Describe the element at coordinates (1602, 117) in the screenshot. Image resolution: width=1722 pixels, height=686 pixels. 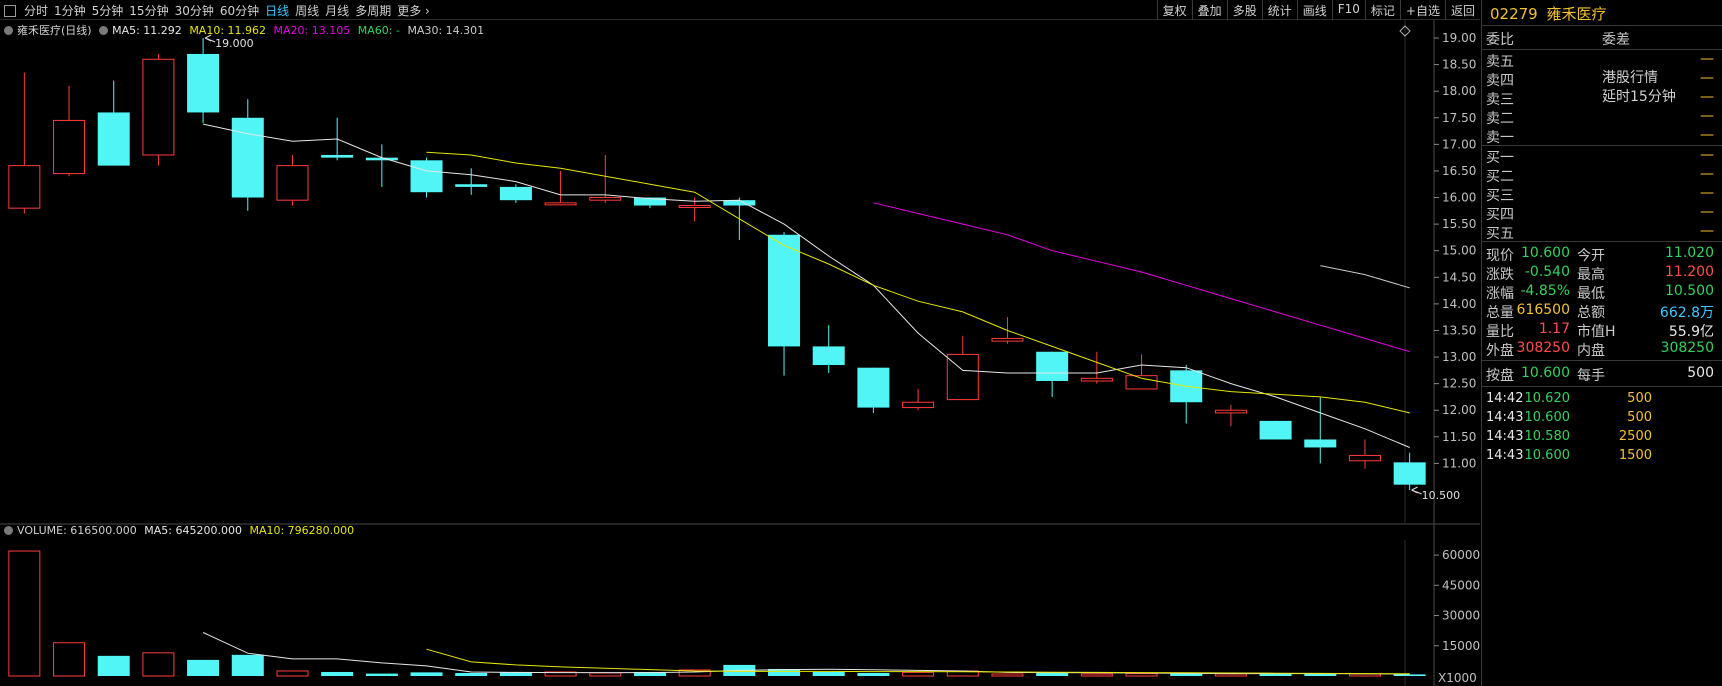
I see `sell-row: 卖二 —` at that location.